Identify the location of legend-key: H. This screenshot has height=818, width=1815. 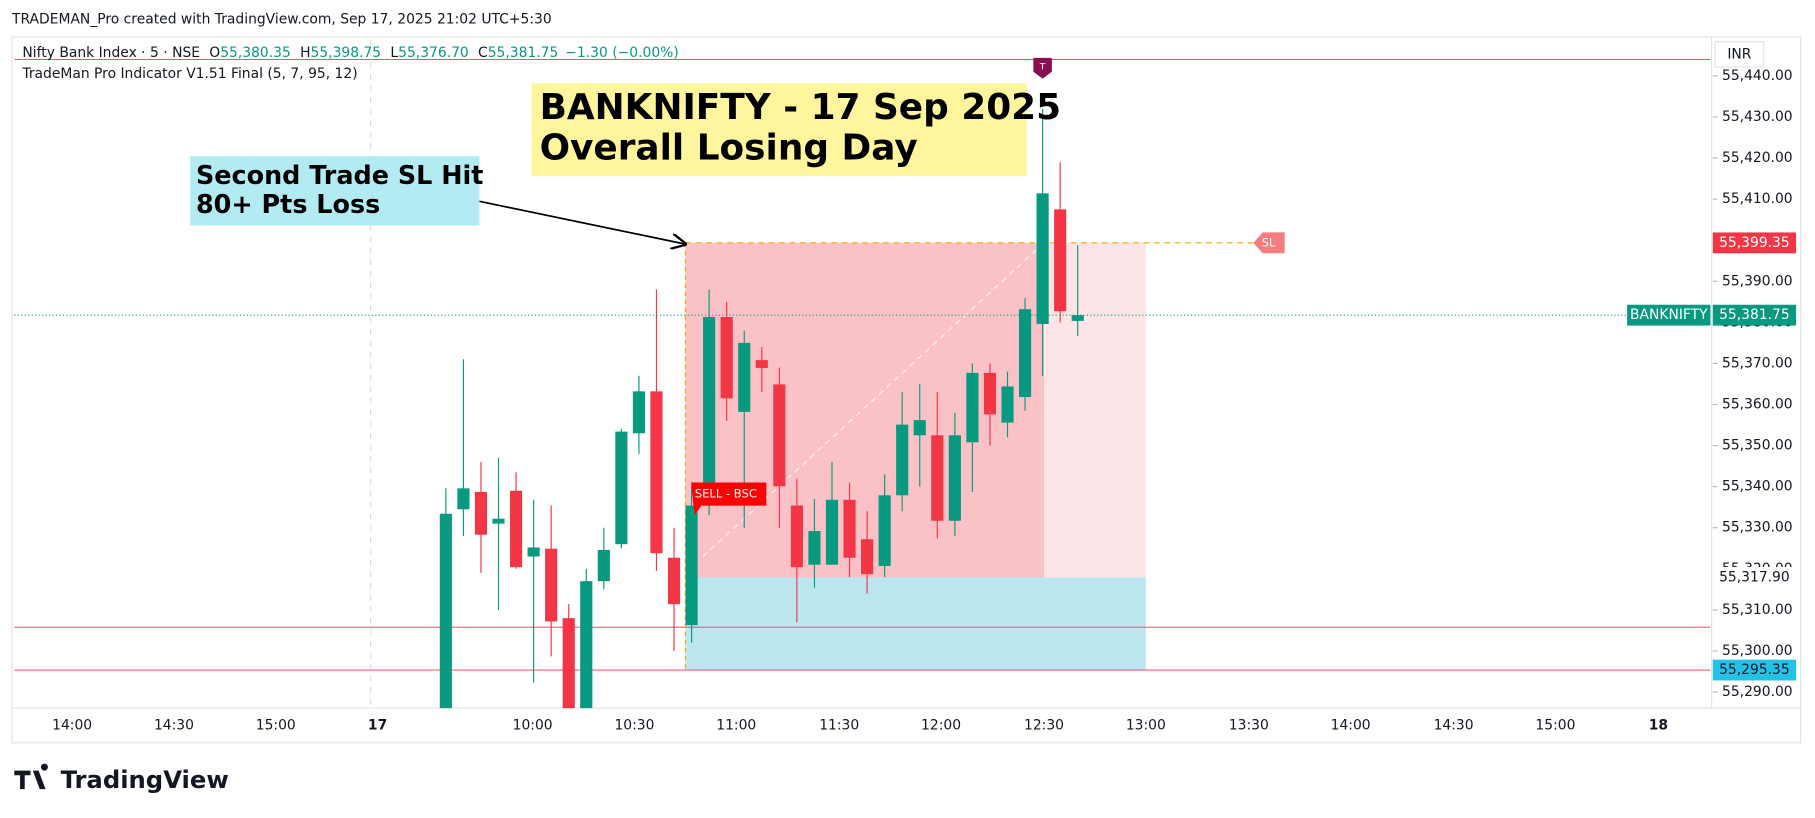
(305, 53).